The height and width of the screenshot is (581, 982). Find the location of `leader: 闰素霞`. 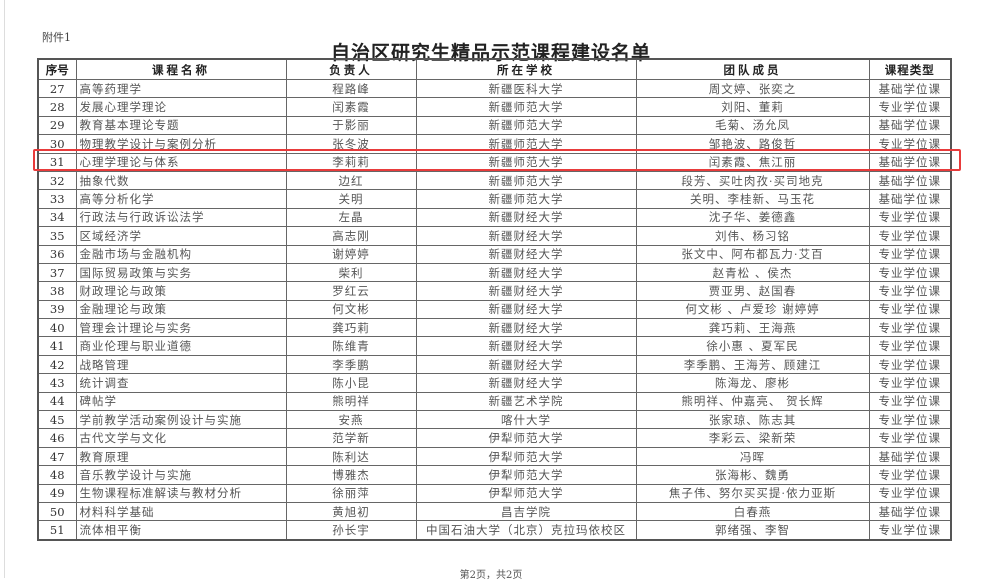

leader: 闰素霞 is located at coordinates (351, 107).